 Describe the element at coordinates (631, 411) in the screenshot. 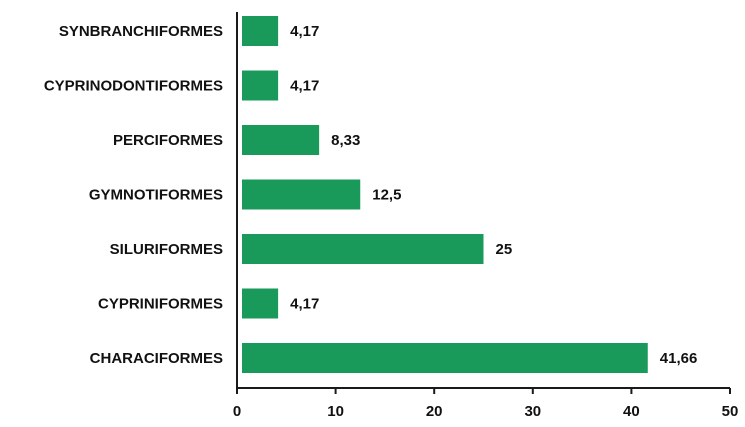

I see `x-tick-label-40: 40` at that location.